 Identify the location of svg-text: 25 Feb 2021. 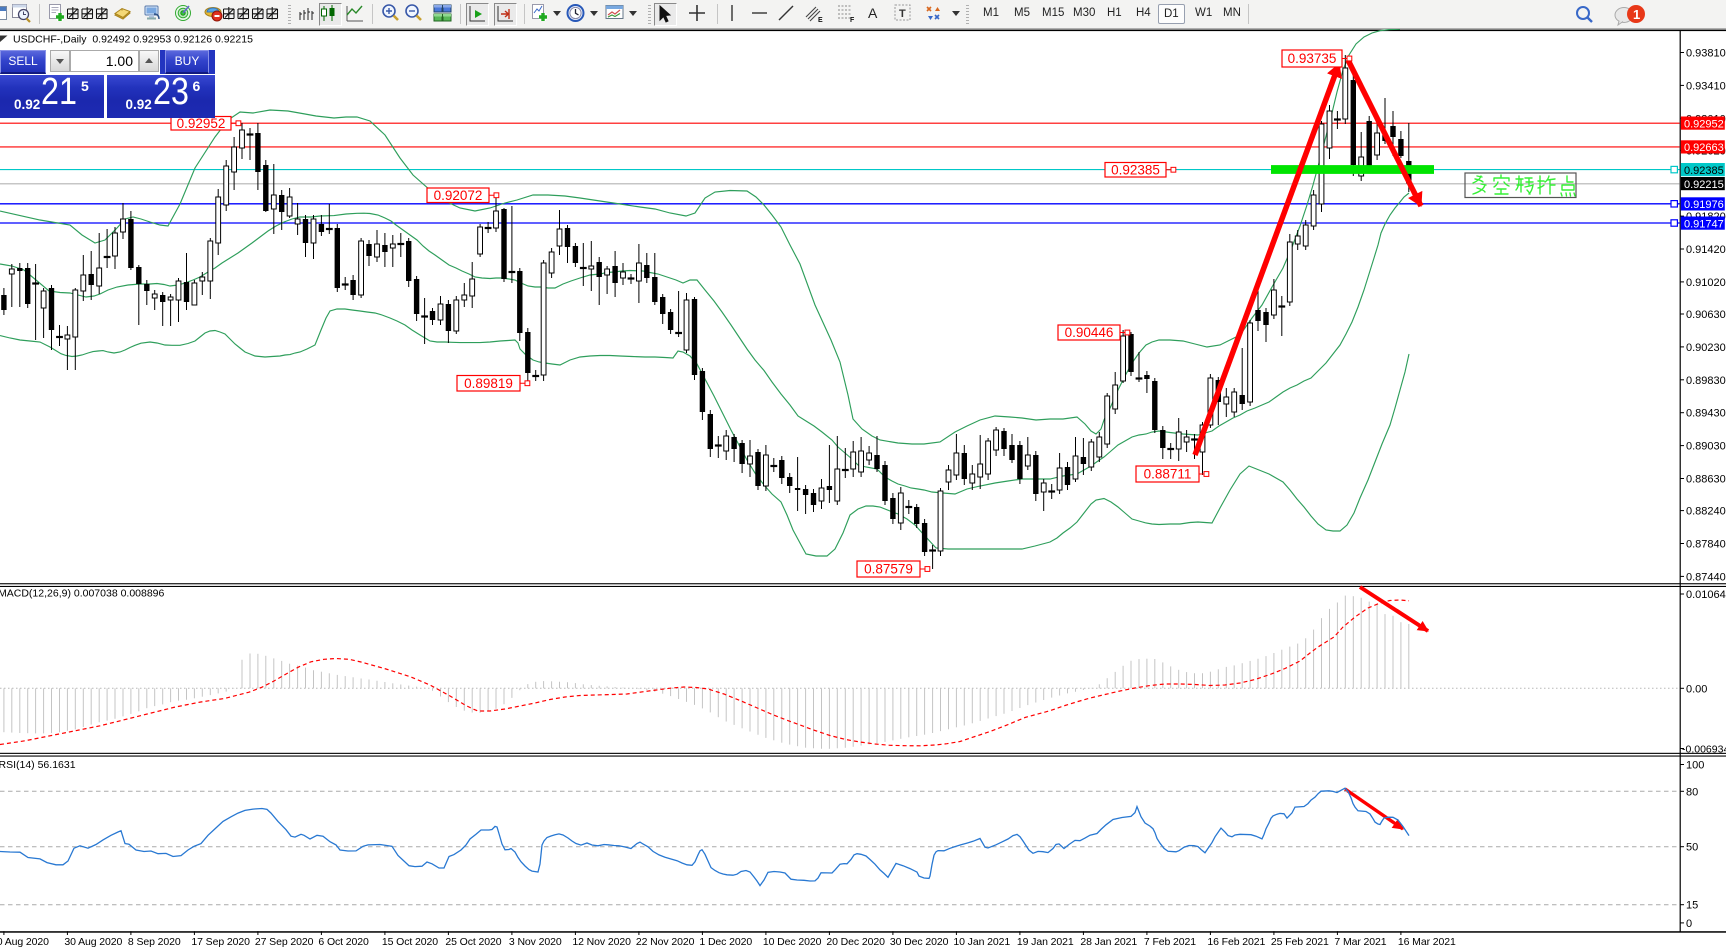
(1300, 942).